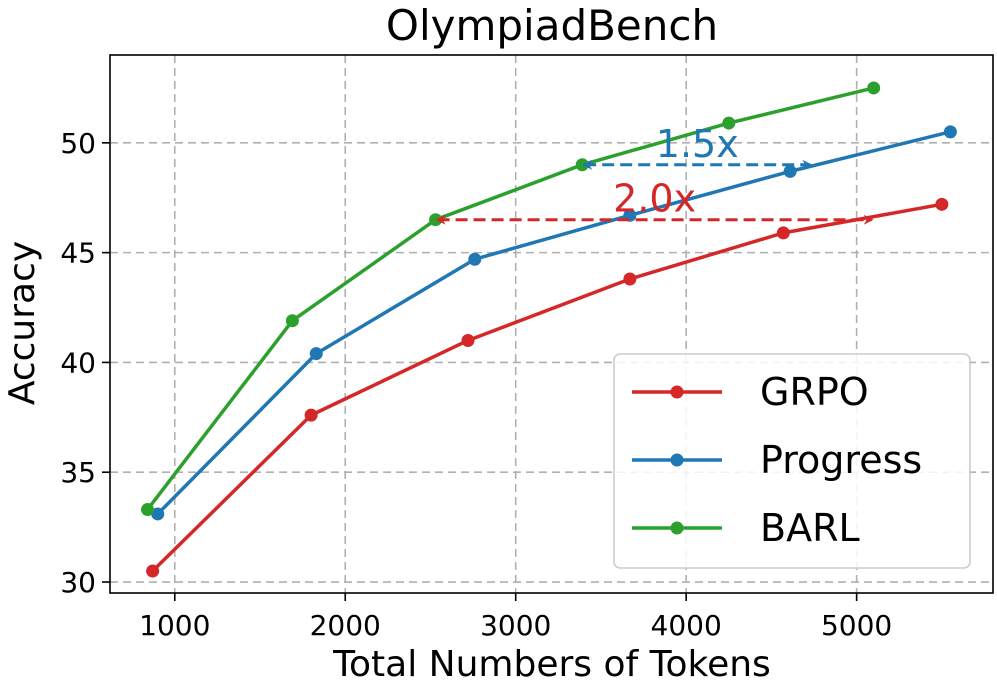 The image size is (997, 686). I want to click on y-tick-label: 45, so click(78, 253).